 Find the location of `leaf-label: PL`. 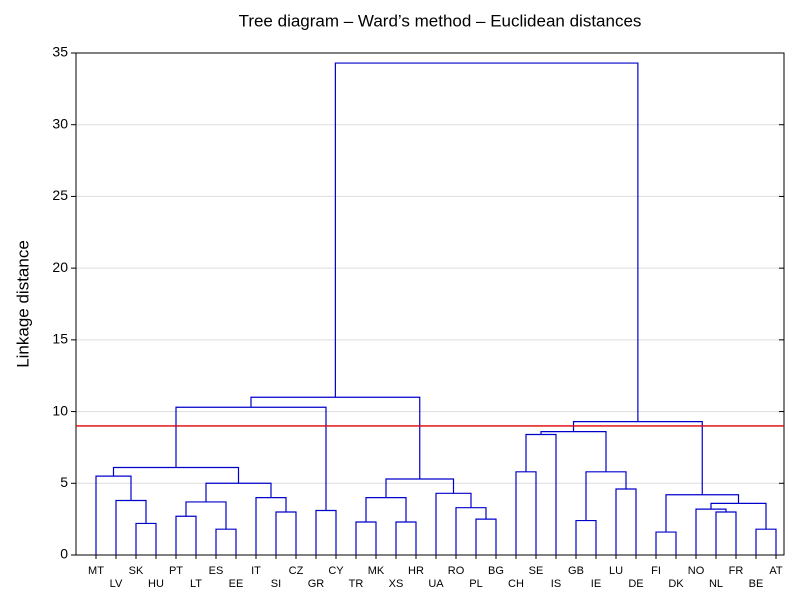

leaf-label: PL is located at coordinates (475, 584).